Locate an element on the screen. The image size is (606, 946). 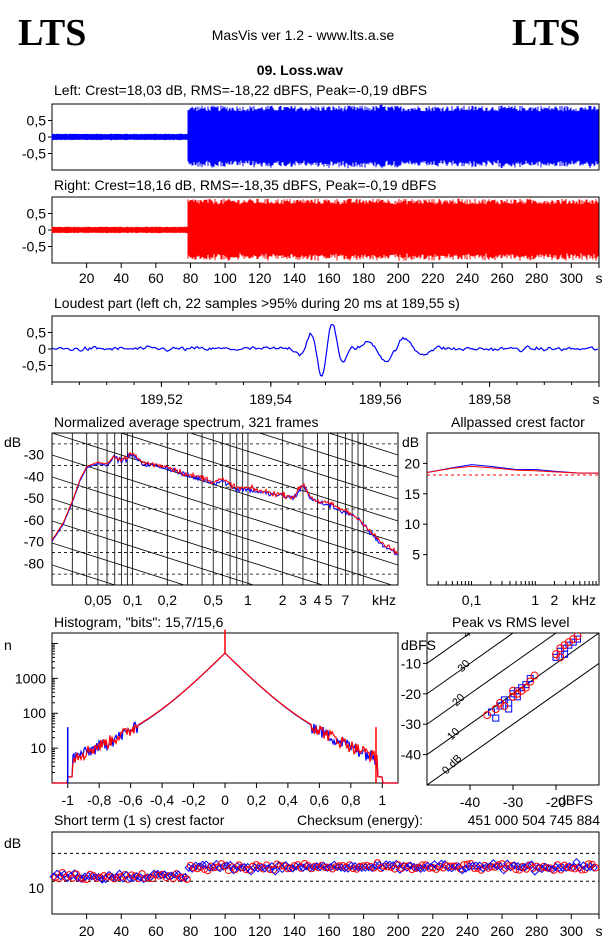
crest-title: Allpassed crest factor is located at coordinates (518, 422).